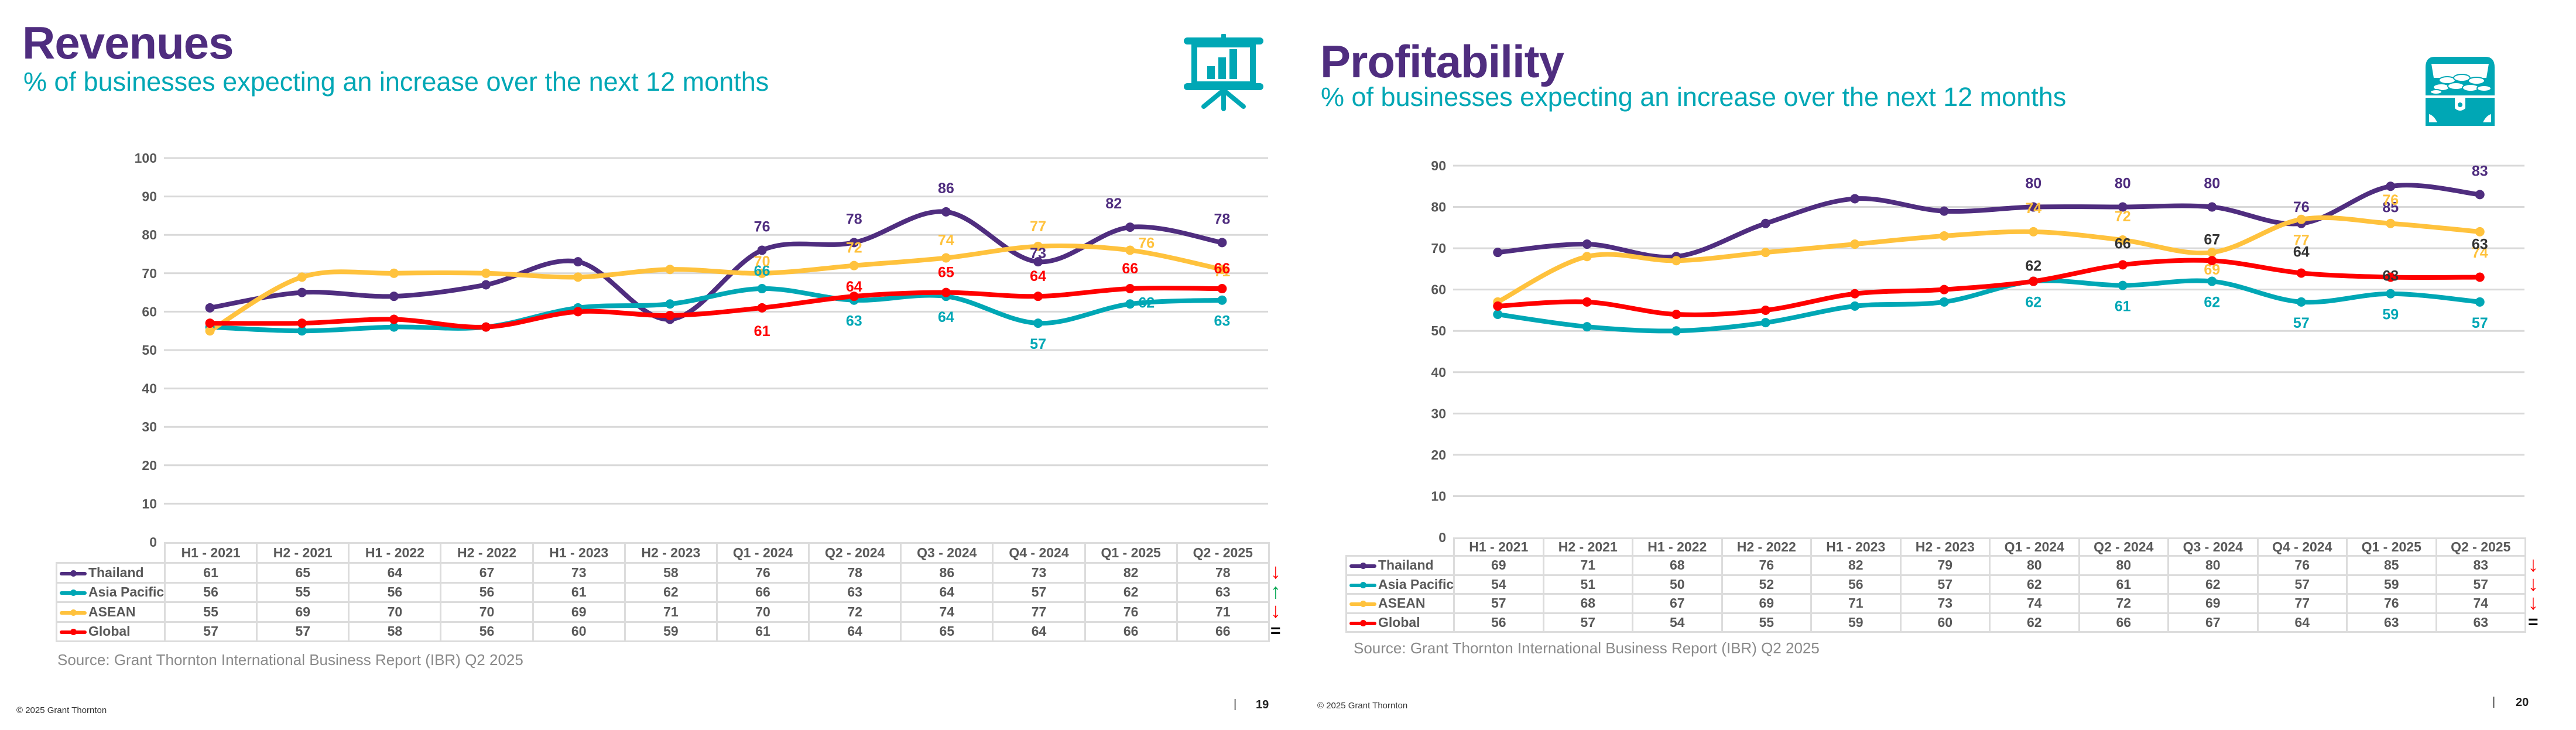  Describe the element at coordinates (1131, 573) in the screenshot. I see `table-cell: 82` at that location.